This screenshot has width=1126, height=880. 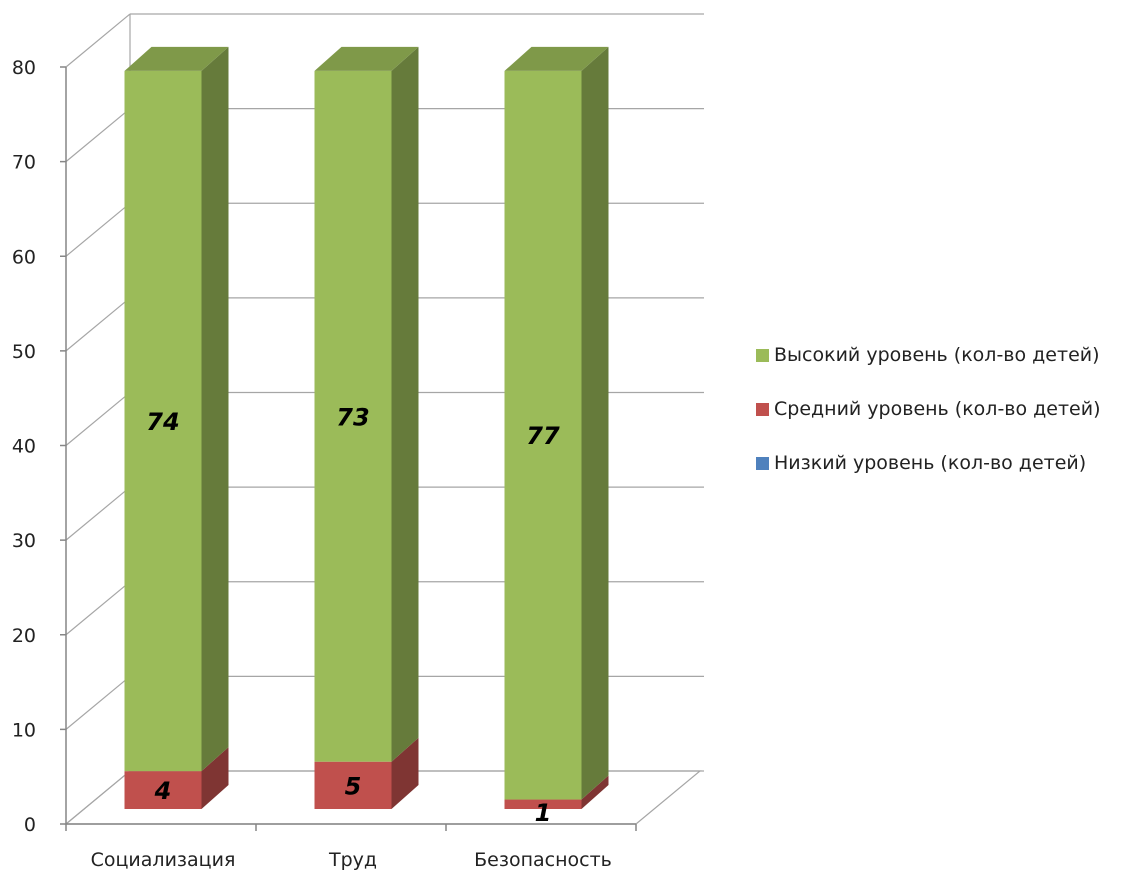 What do you see at coordinates (762, 463) in the screenshot?
I see `legend-swatch-low` at bounding box center [762, 463].